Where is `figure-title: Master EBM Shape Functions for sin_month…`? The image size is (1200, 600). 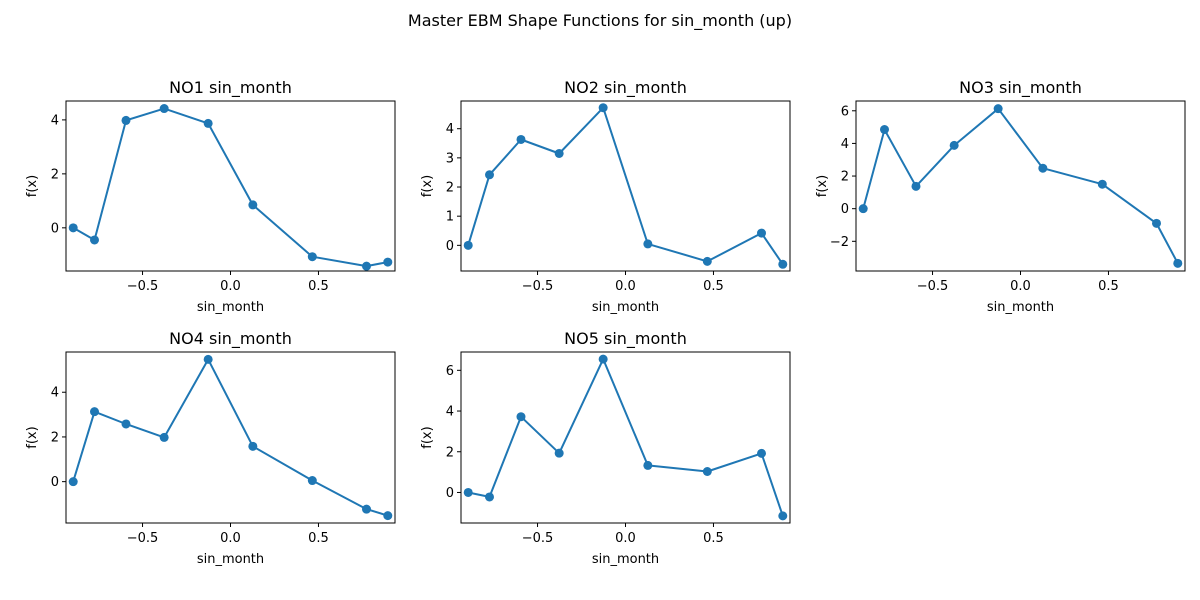
figure-title: Master EBM Shape Functions for sin_month… is located at coordinates (600, 21).